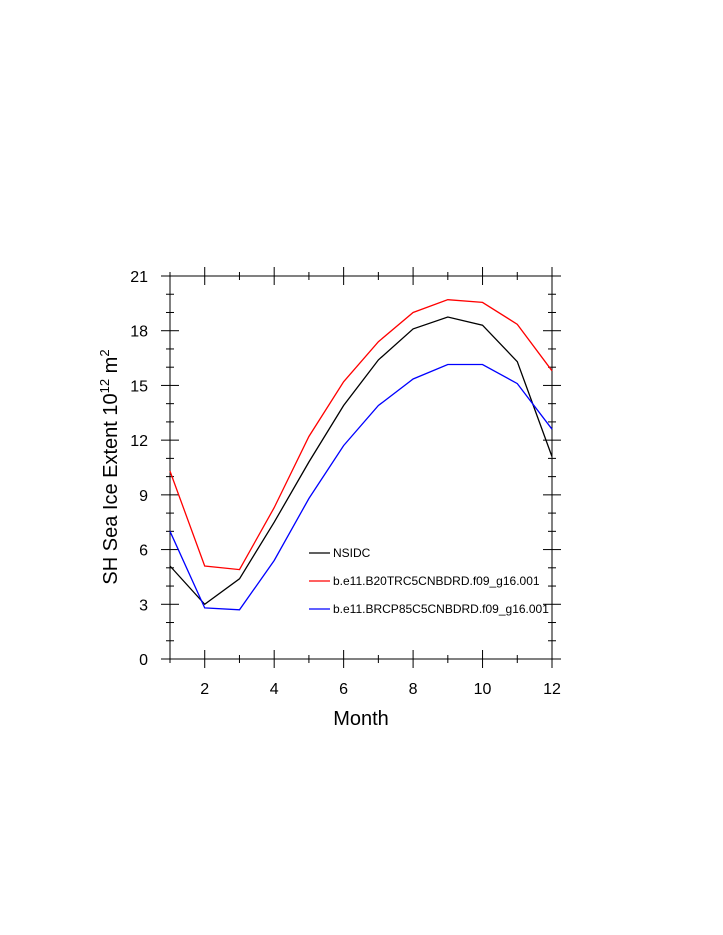  Describe the element at coordinates (143, 551) in the screenshot. I see `y-tick-label: 6` at that location.